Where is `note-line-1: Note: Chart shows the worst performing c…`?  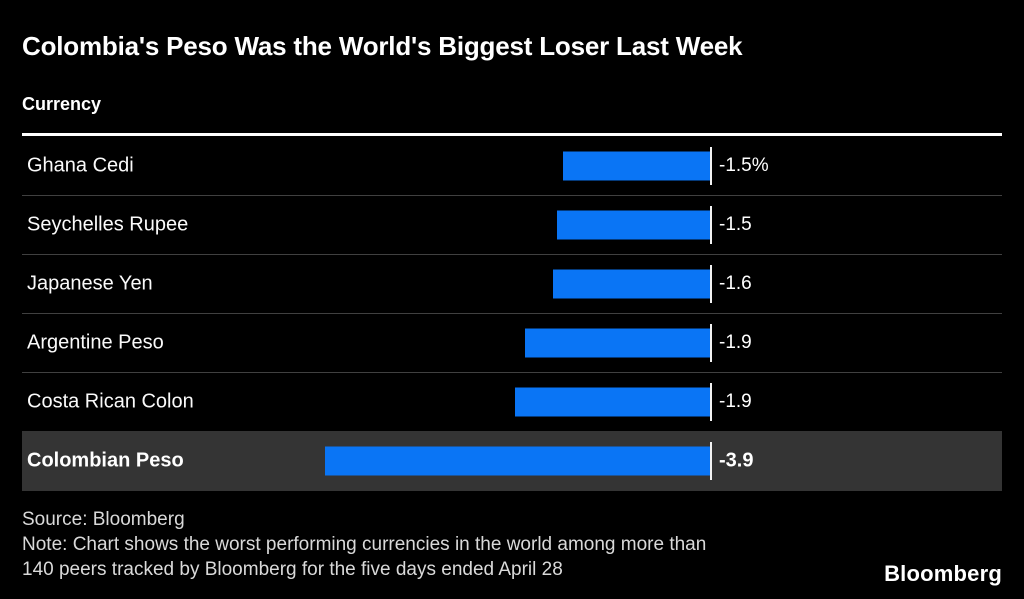 note-line-1: Note: Chart shows the worst performing c… is located at coordinates (364, 544).